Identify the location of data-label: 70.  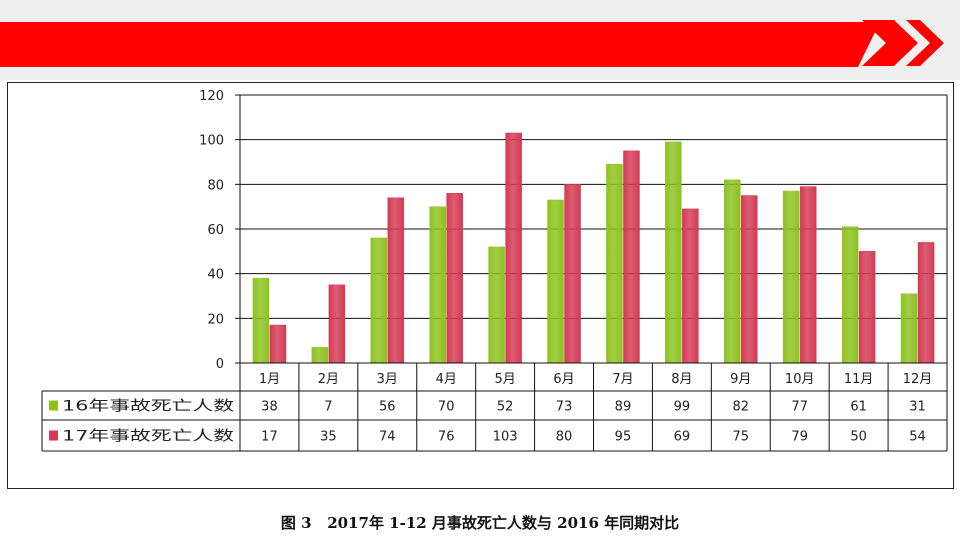
(446, 407).